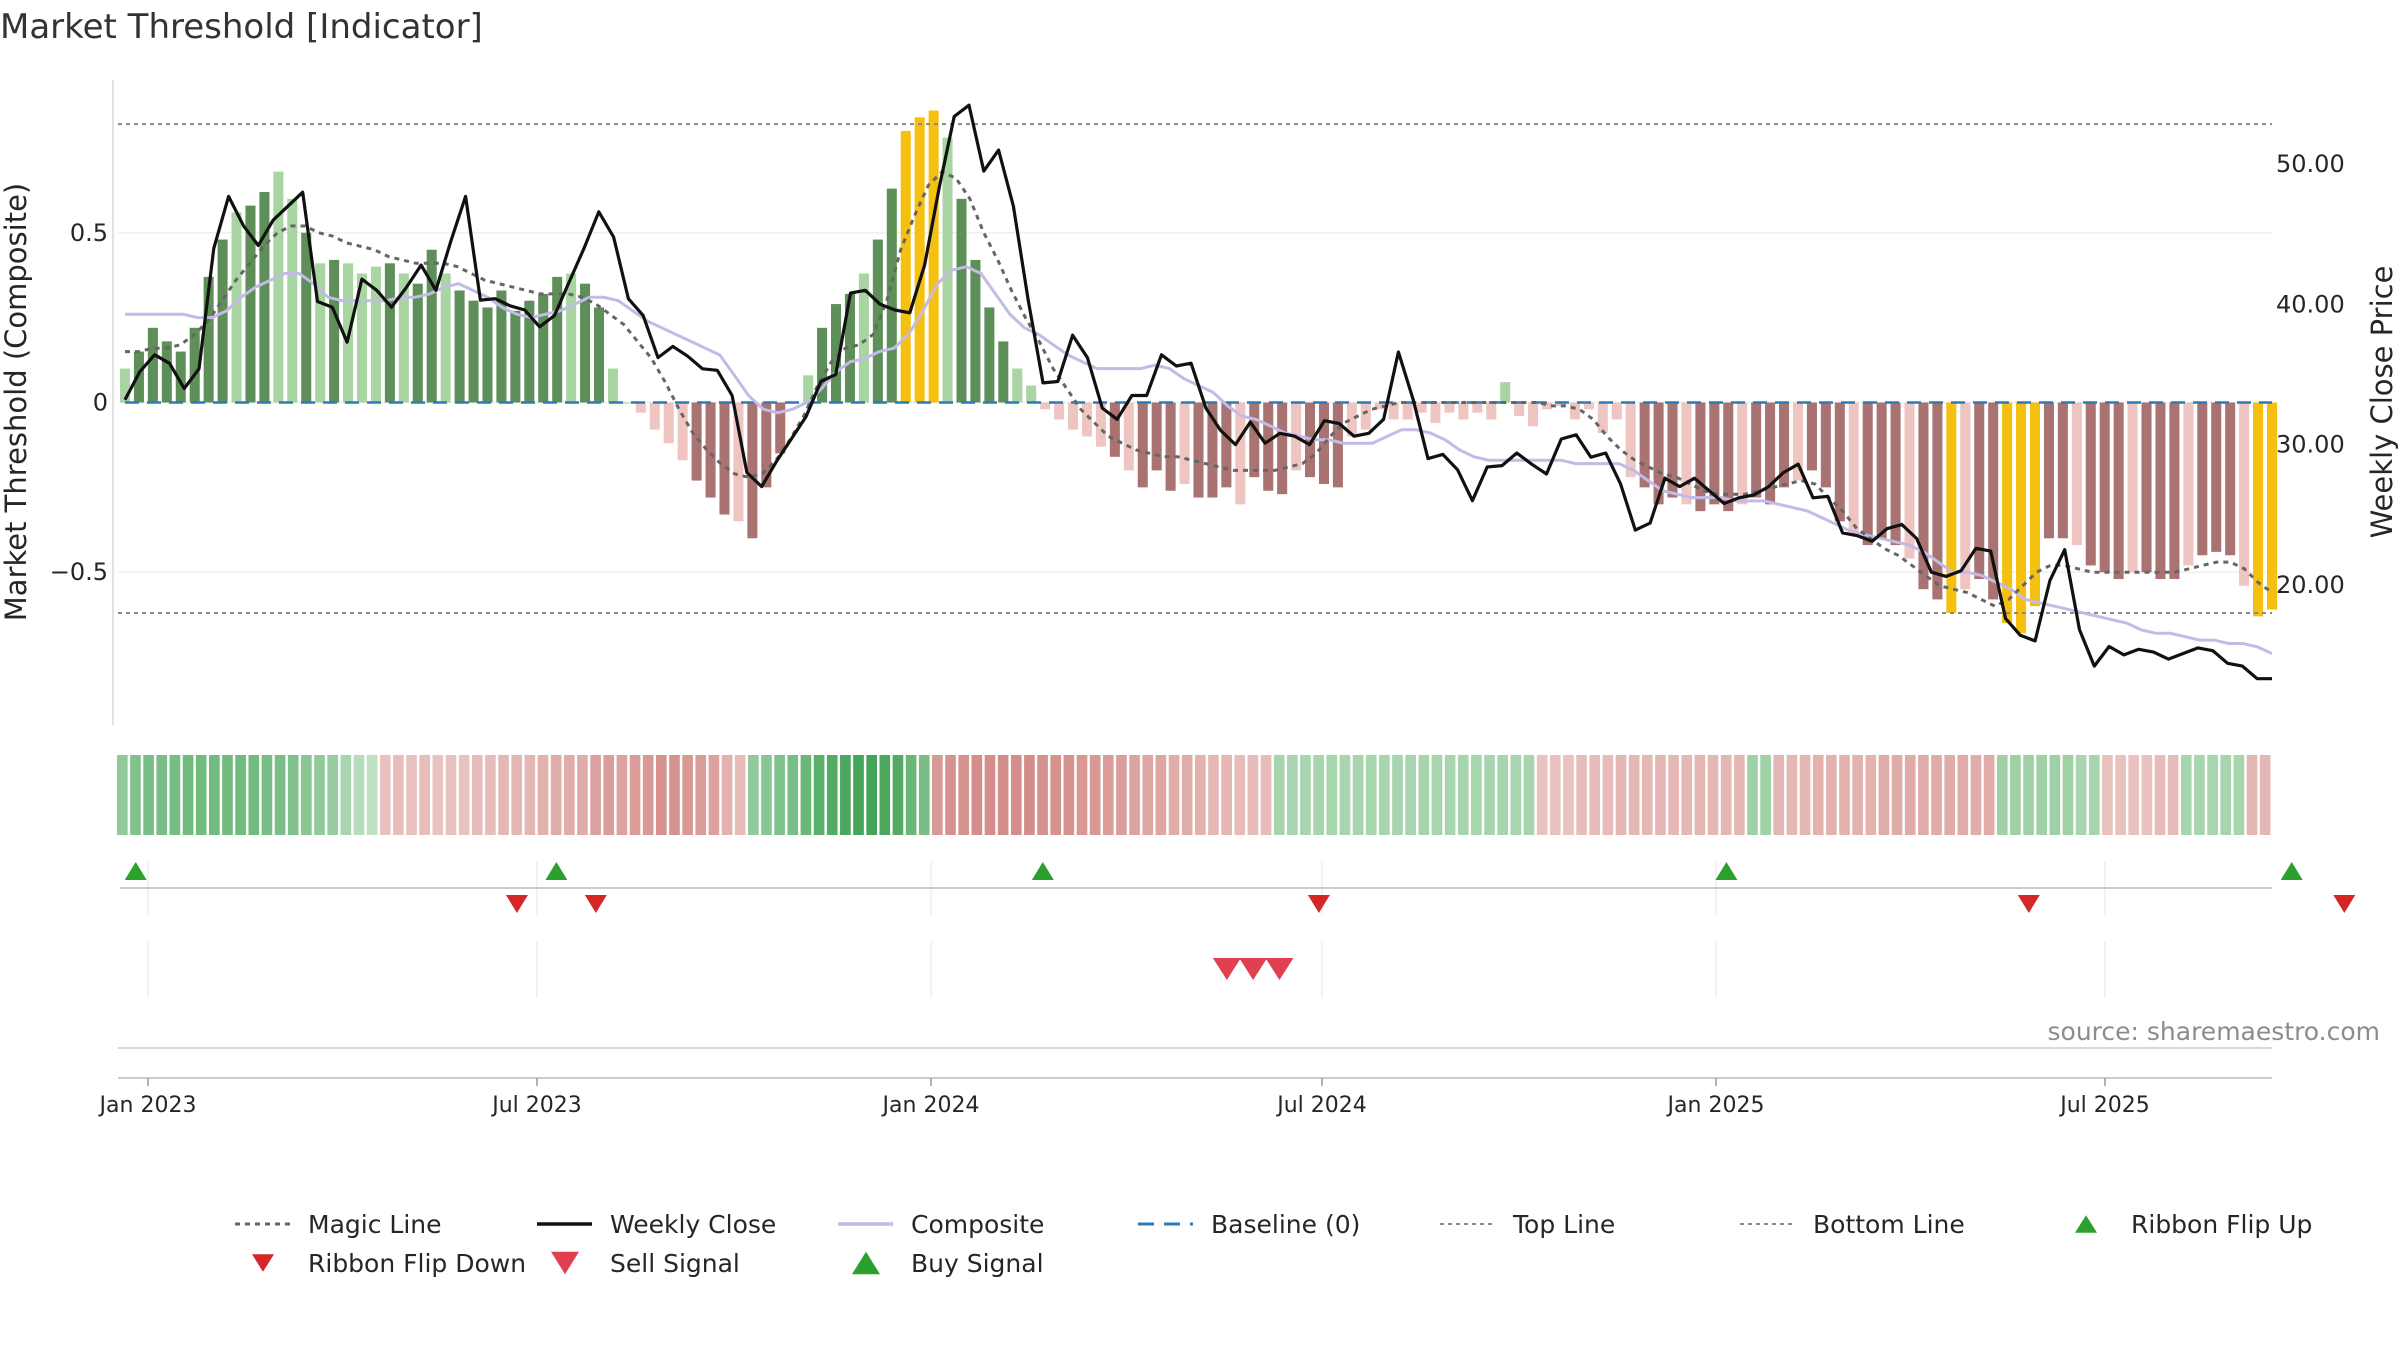 Image resolution: width=2400 pixels, height=1350 pixels. Describe the element at coordinates (2310, 374) in the screenshot. I see `y-axis-right: 50.00 40.00 30.00 20.00` at that location.